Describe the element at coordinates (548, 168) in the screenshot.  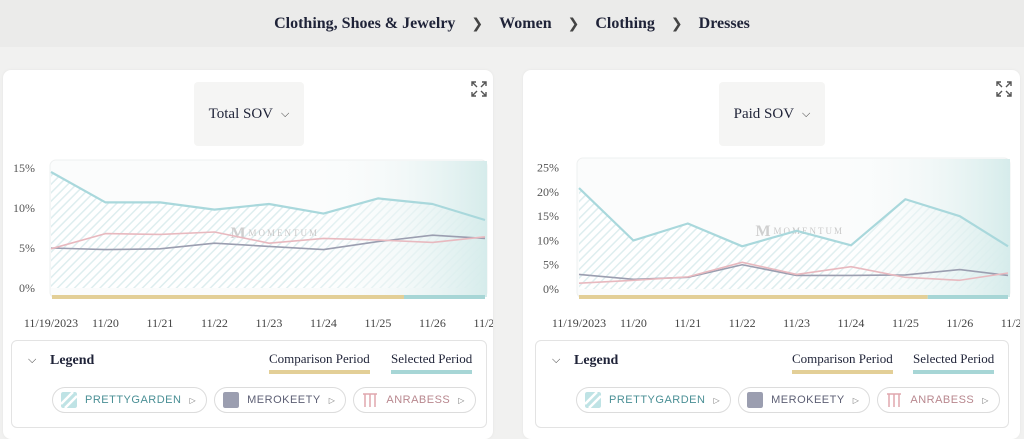
I see `y-tick-label: 25%` at that location.